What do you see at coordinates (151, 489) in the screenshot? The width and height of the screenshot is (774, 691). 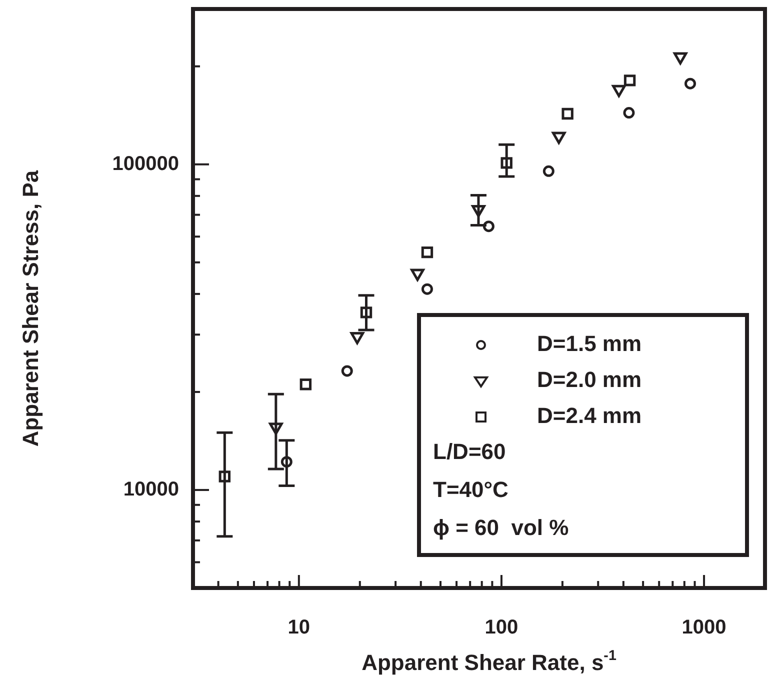 I see `y-tick-label: 10000` at bounding box center [151, 489].